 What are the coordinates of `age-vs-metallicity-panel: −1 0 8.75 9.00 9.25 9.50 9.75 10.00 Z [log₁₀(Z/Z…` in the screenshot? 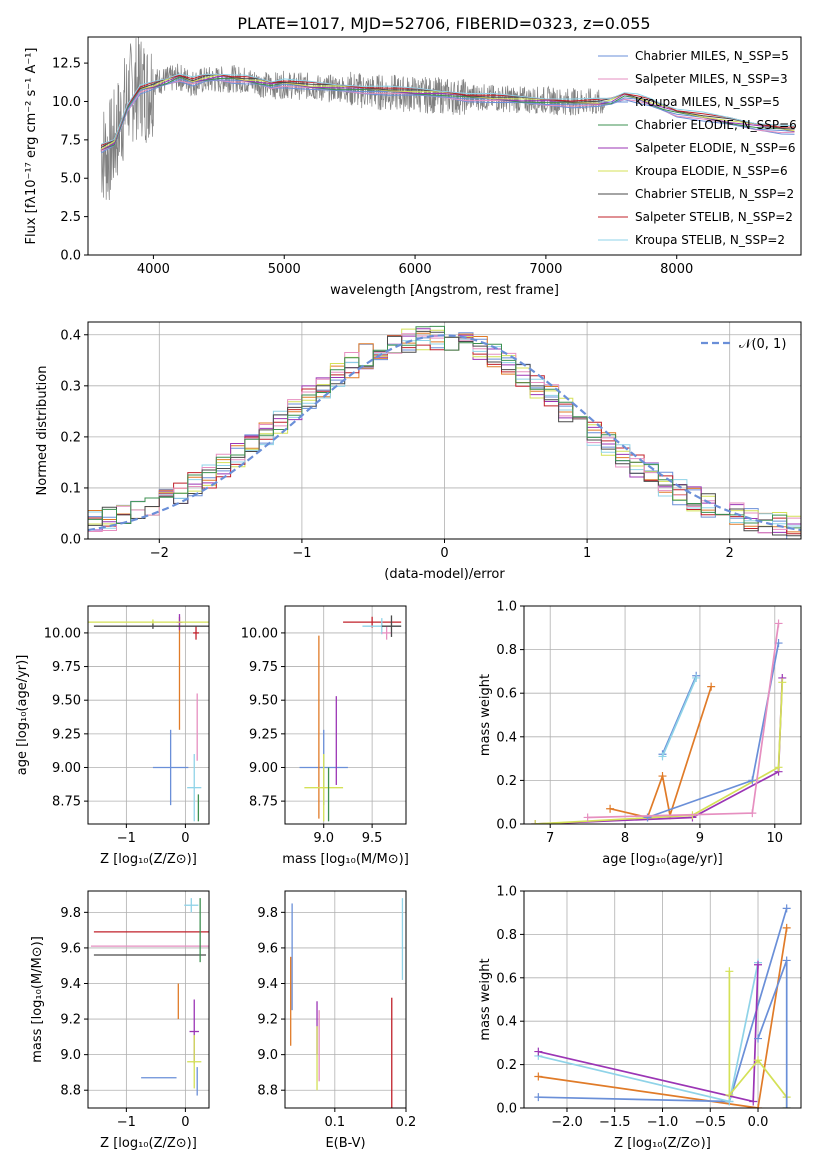 It's located at (112, 736).